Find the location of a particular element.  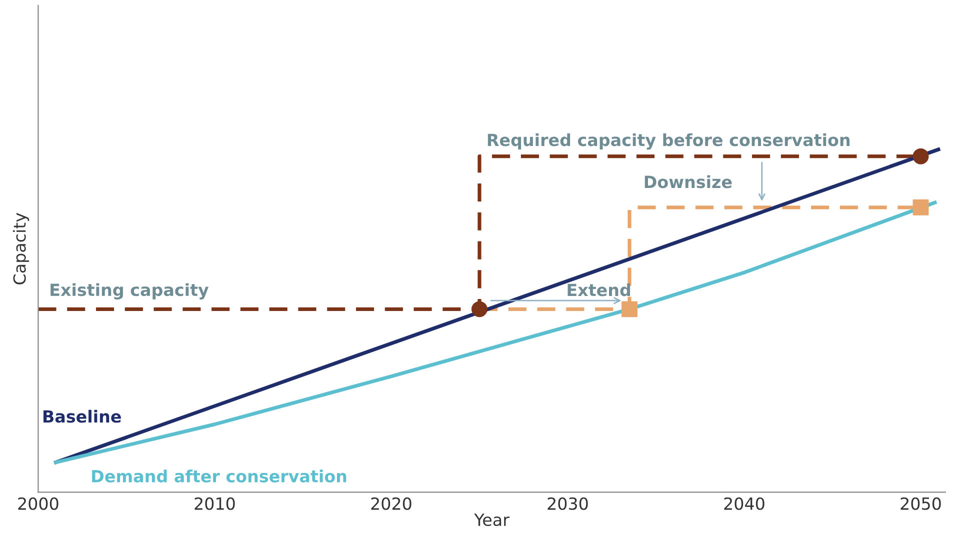

x-axis-title: Year is located at coordinates (492, 520).